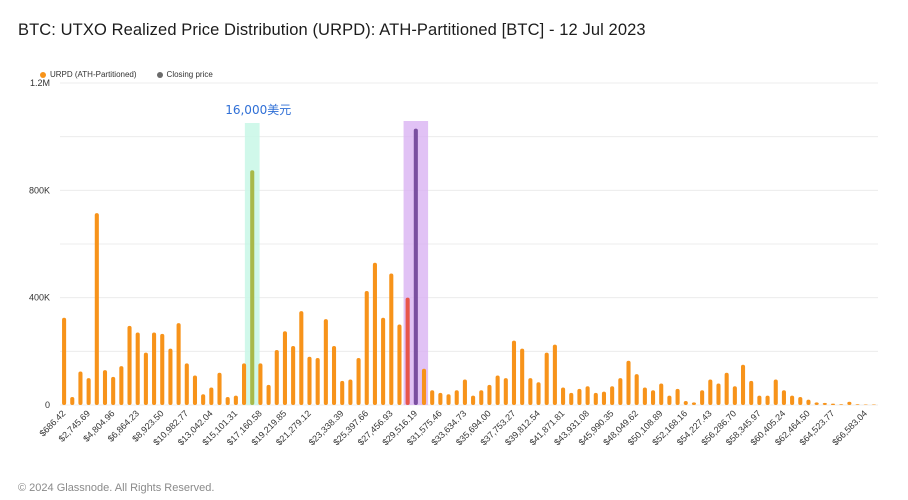 The image size is (908, 500). What do you see at coordinates (189, 74) in the screenshot?
I see `legend-label-closing-price: Closing price` at bounding box center [189, 74].